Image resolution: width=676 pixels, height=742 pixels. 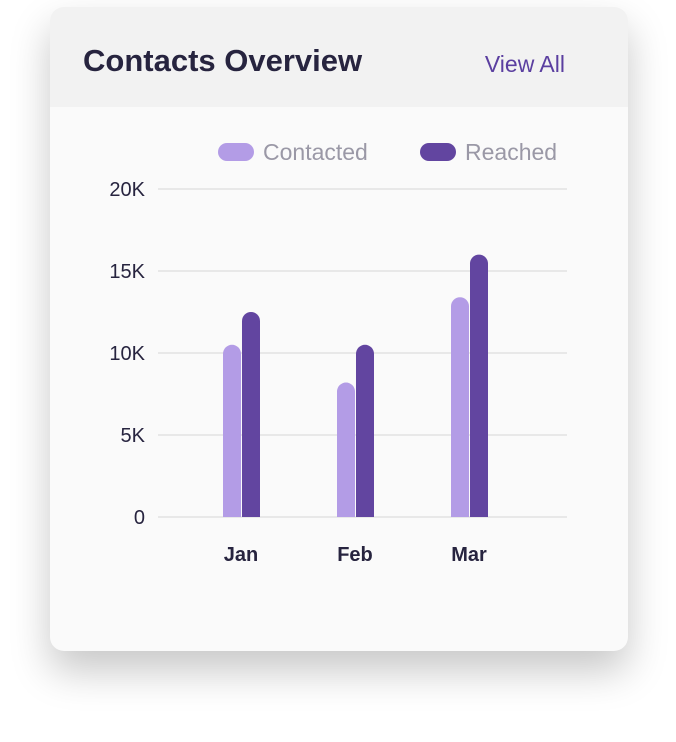 What do you see at coordinates (139, 518) in the screenshot?
I see `y-tick-label: 0` at bounding box center [139, 518].